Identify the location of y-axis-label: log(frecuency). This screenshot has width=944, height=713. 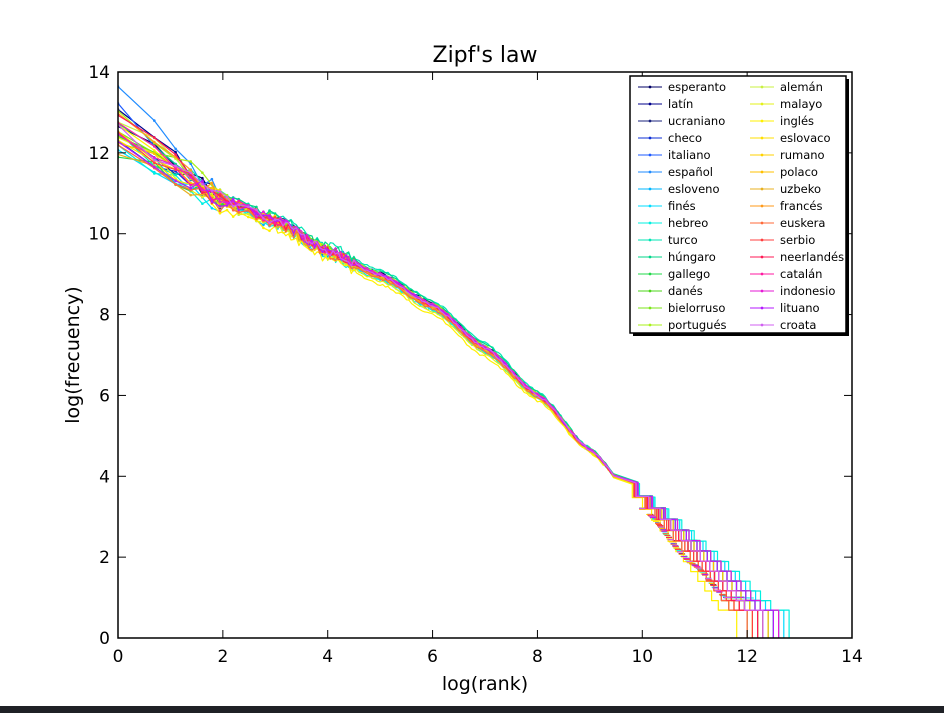
(73, 354).